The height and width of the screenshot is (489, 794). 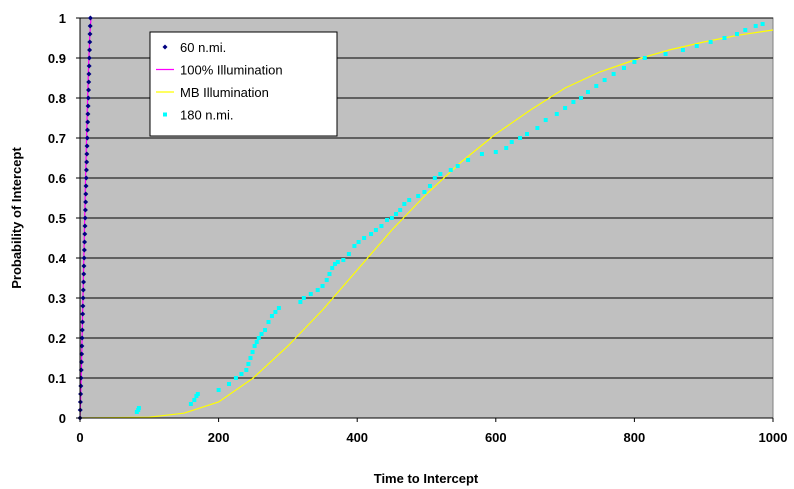 What do you see at coordinates (357, 437) in the screenshot?
I see `x-tick-label: 400` at bounding box center [357, 437].